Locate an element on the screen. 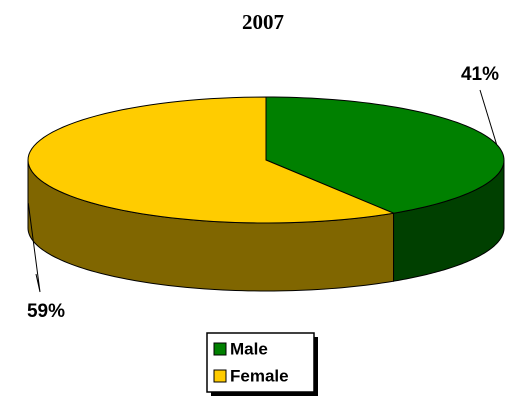  data-label: 41% is located at coordinates (480, 74).